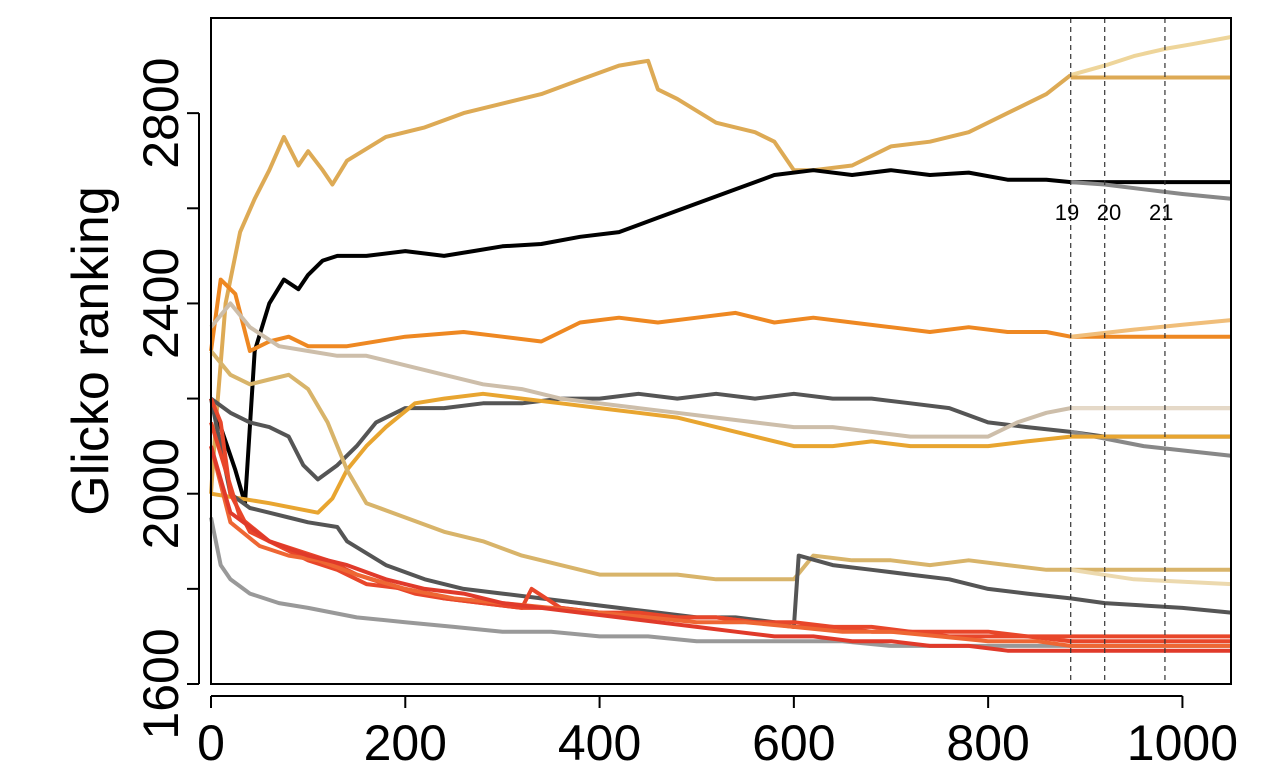 Image resolution: width=1268 pixels, height=770 pixels. What do you see at coordinates (405, 742) in the screenshot?
I see `x-tick-label-200: 200` at bounding box center [405, 742].